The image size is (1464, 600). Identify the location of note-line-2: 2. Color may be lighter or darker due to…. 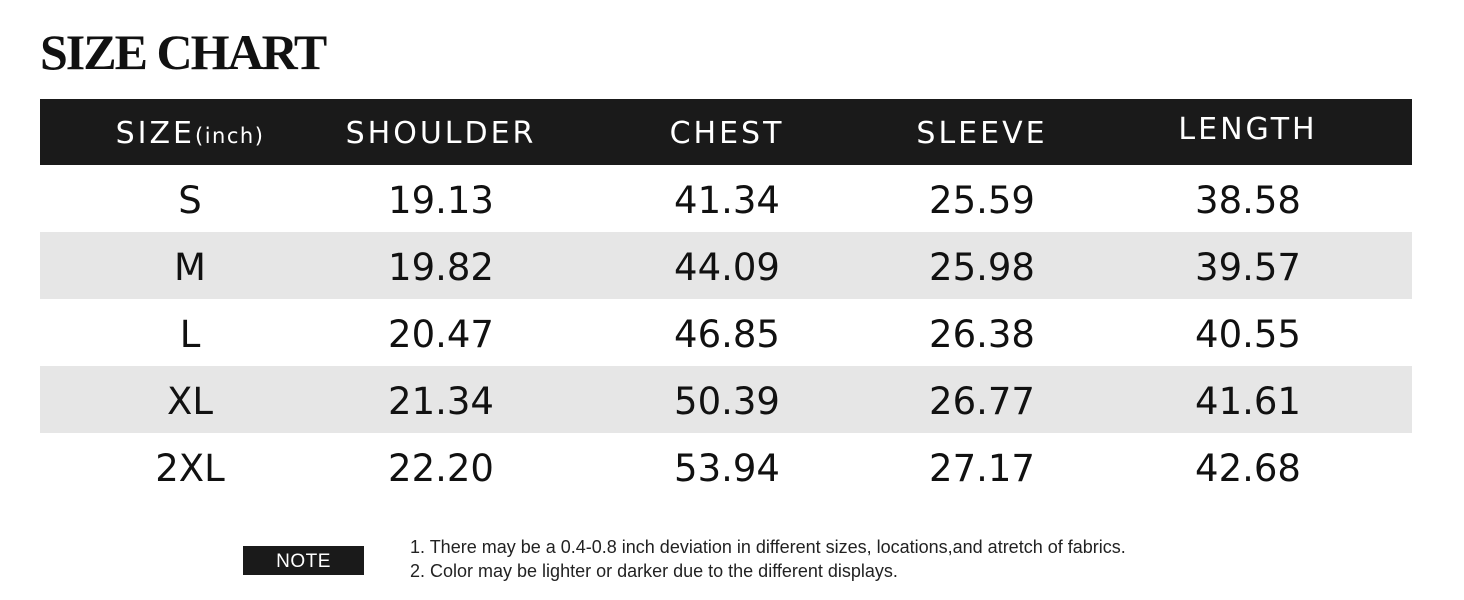
(654, 571).